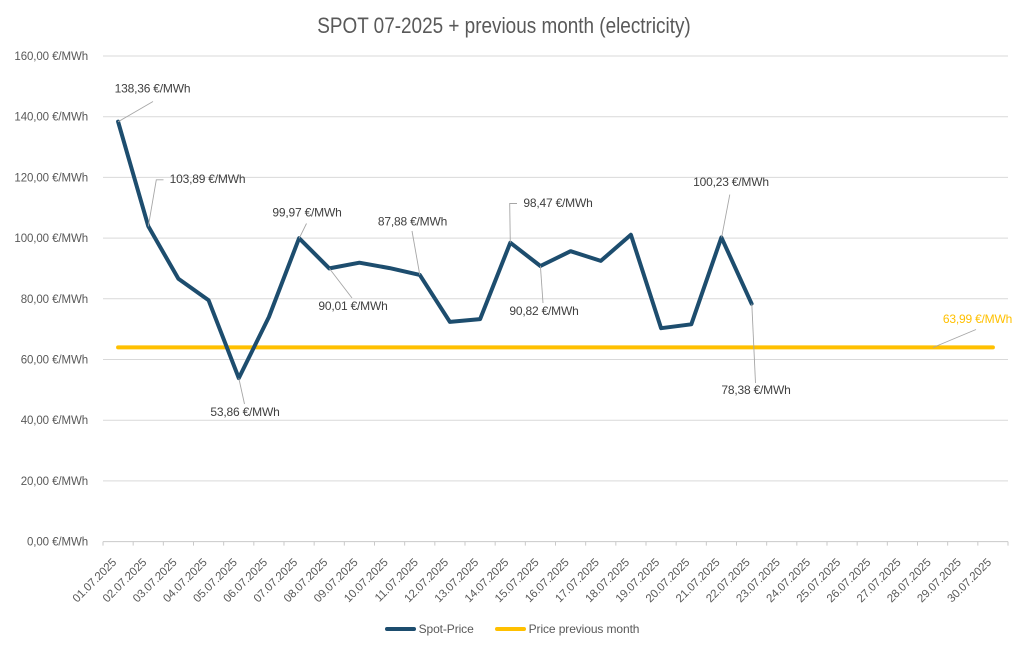  What do you see at coordinates (731, 182) in the screenshot?
I see `data-label: 100,23 €/MWh` at bounding box center [731, 182].